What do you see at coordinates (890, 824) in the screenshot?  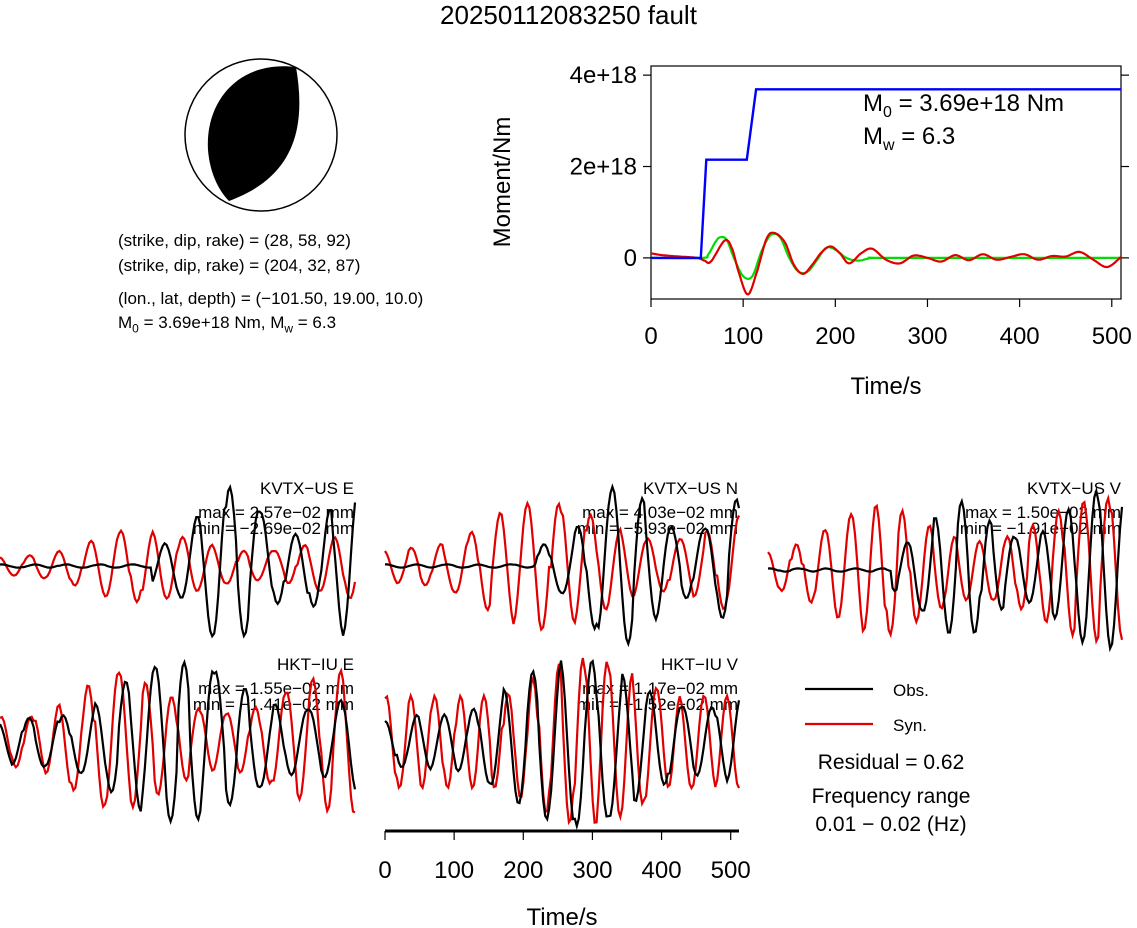 I see `frequency-range-value: 0.01 − 0.02 (Hz)` at bounding box center [890, 824].